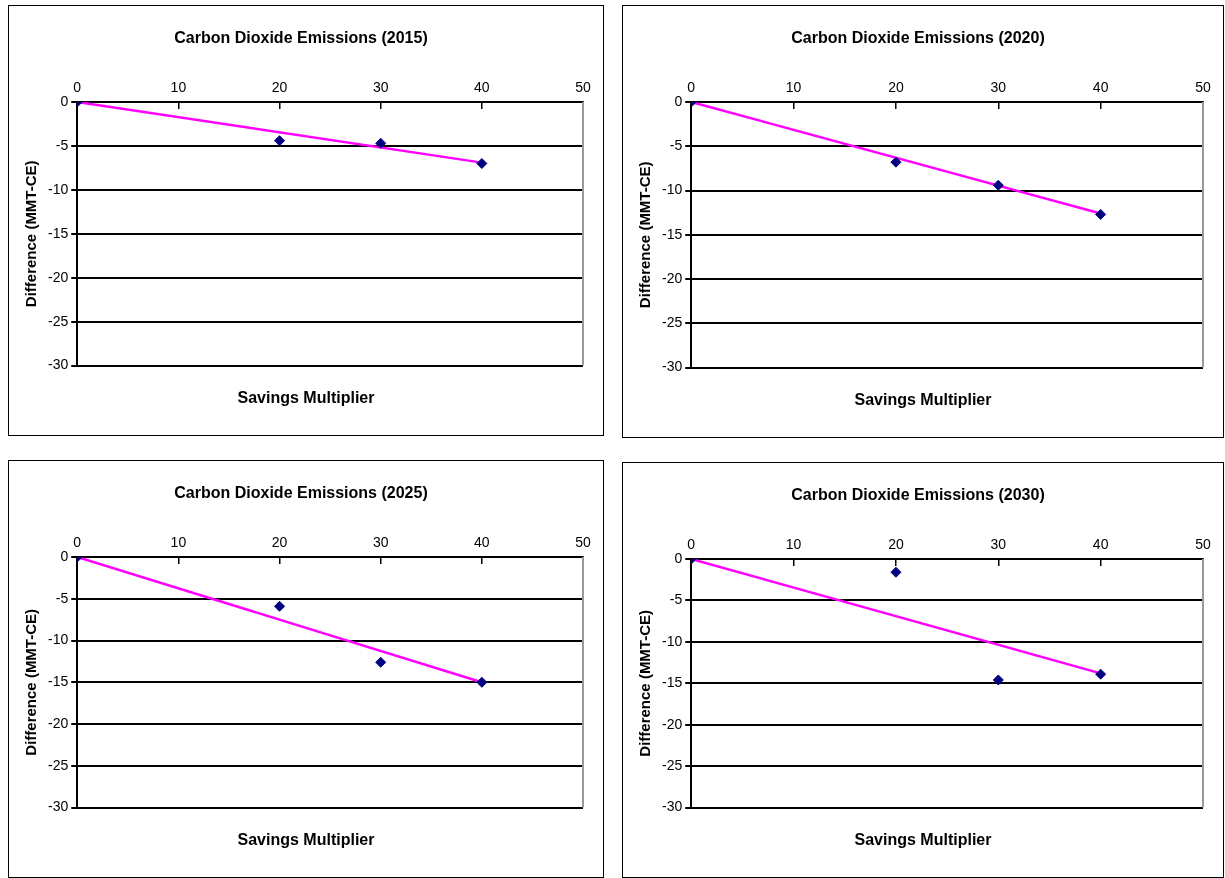  I want to click on chart-title: Carbon Dioxide Emissions (2030), so click(918, 495).